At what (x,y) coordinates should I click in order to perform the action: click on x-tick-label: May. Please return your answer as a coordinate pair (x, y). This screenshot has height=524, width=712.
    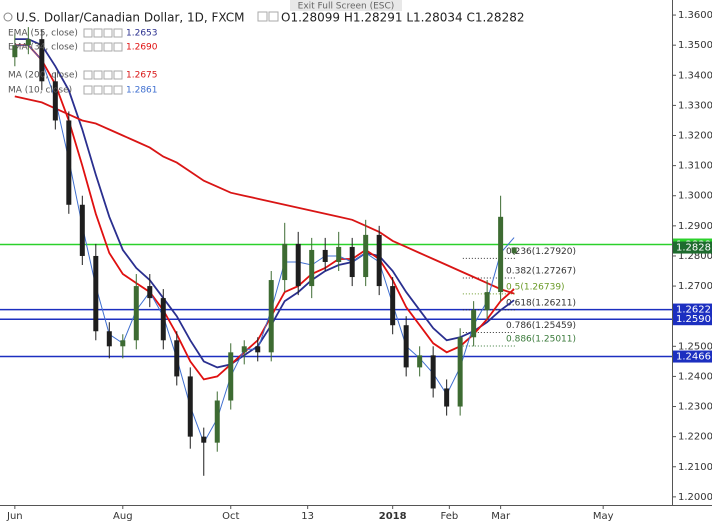
    Looking at the image, I should click on (603, 516).